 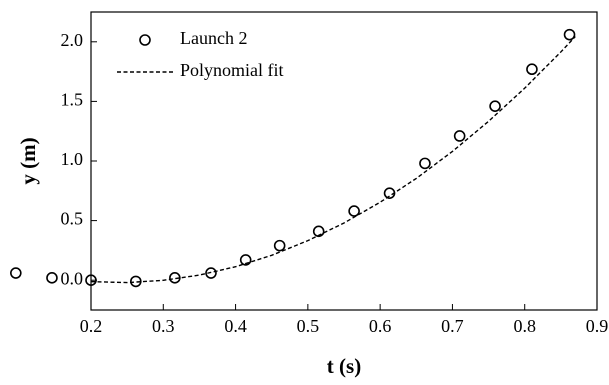 I want to click on x-tick-label: 0.2, so click(x=91, y=326).